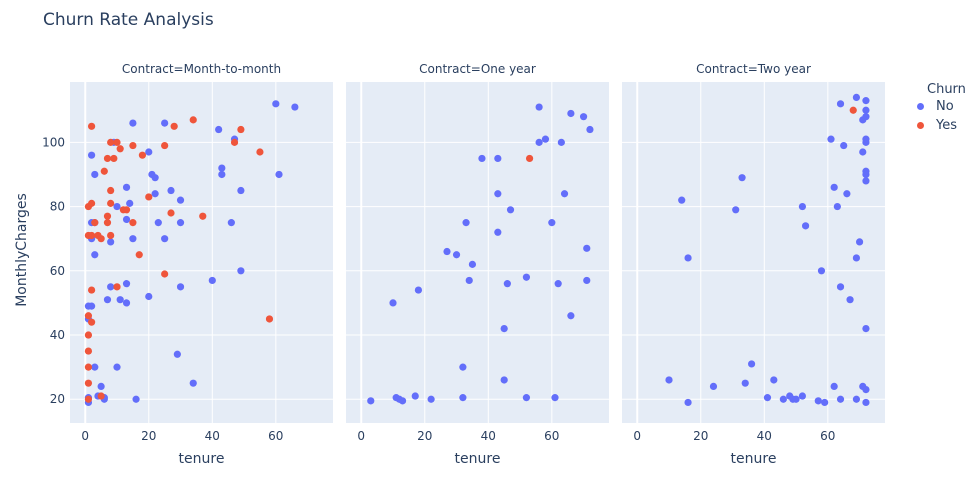  I want to click on x-axis-title-2: tenure, so click(477, 459).